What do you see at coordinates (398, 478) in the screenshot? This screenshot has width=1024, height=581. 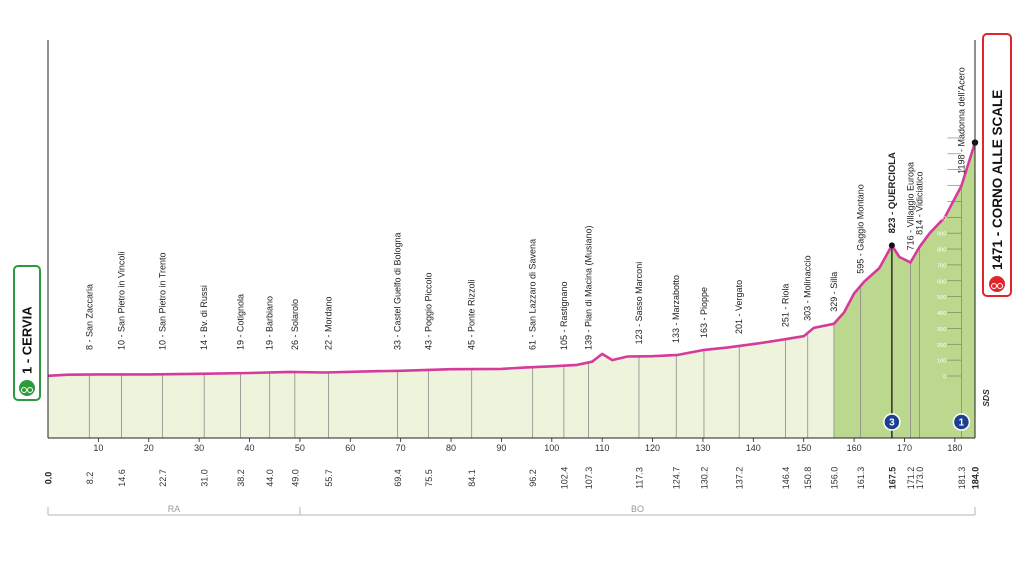 I see `place-km-label: 69.4` at bounding box center [398, 478].